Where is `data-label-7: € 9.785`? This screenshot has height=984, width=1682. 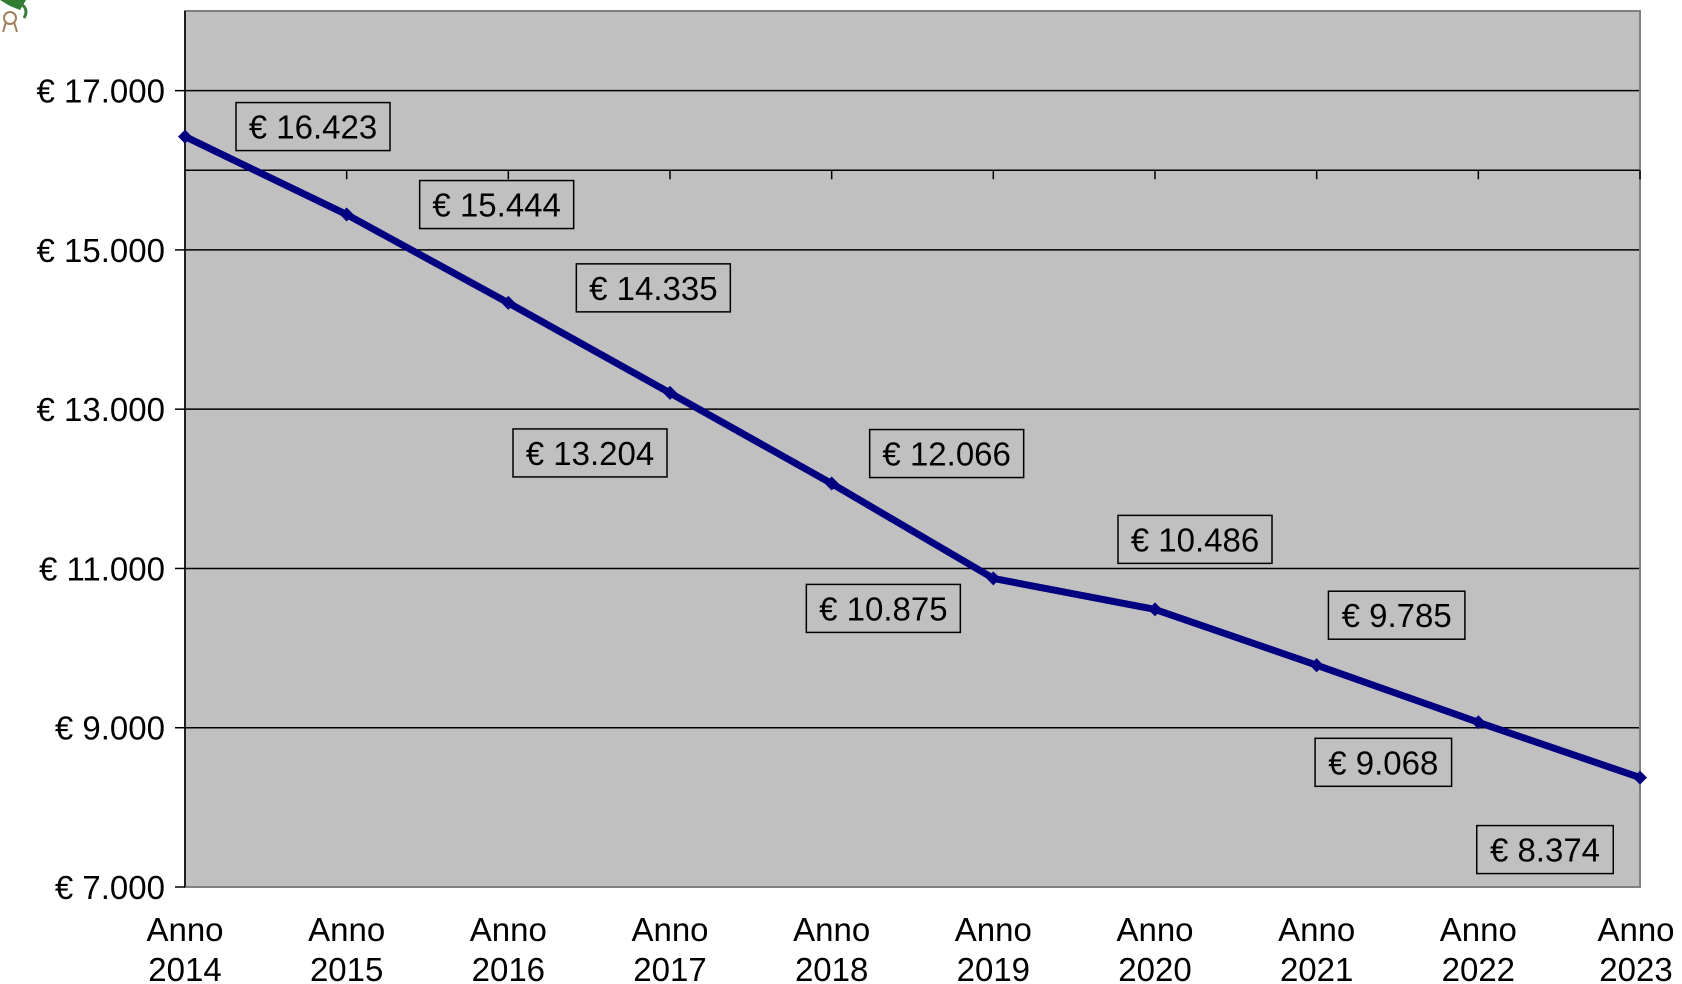 data-label-7: € 9.785 is located at coordinates (1396, 615).